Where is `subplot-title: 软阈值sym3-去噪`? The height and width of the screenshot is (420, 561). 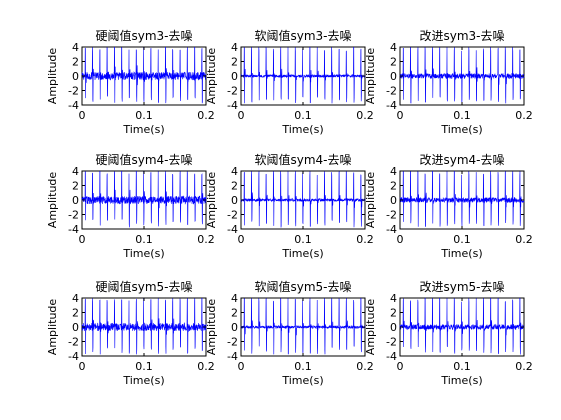
subplot-title: 软阈值sym3-去噪 is located at coordinates (302, 35).